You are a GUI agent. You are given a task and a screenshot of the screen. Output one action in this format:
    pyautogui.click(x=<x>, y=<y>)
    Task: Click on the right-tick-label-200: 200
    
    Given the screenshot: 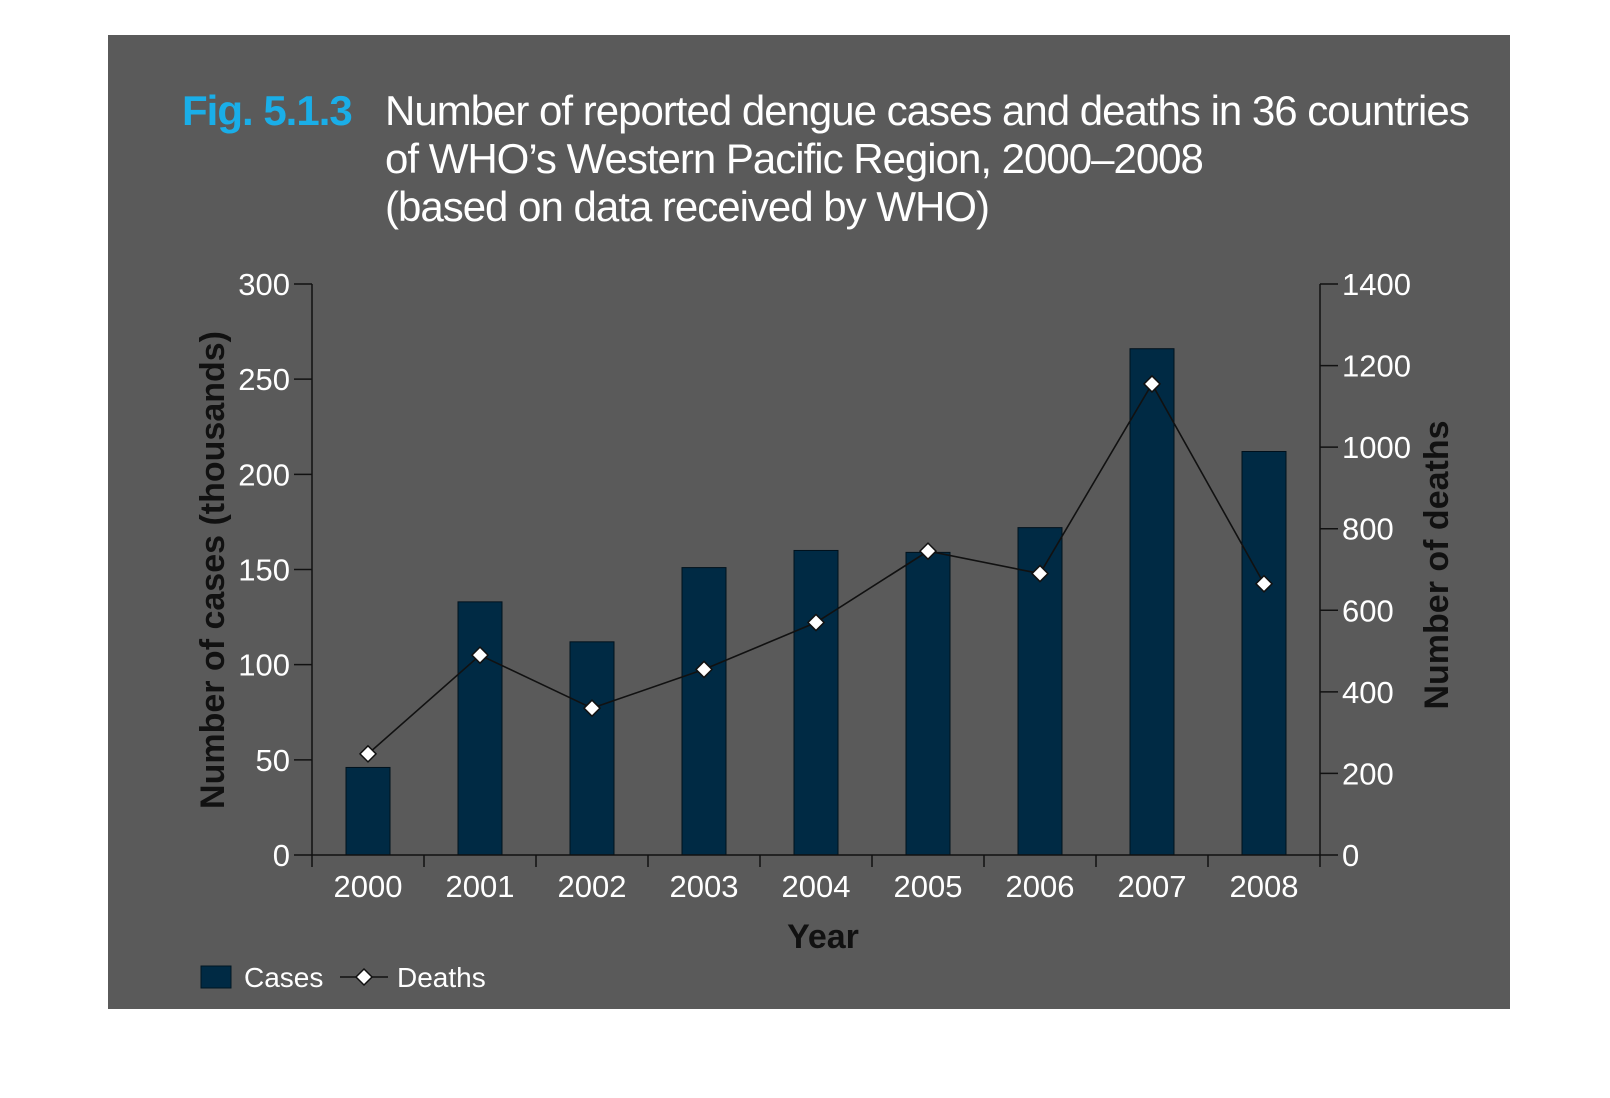 What is the action you would take?
    pyautogui.click(x=1368, y=773)
    